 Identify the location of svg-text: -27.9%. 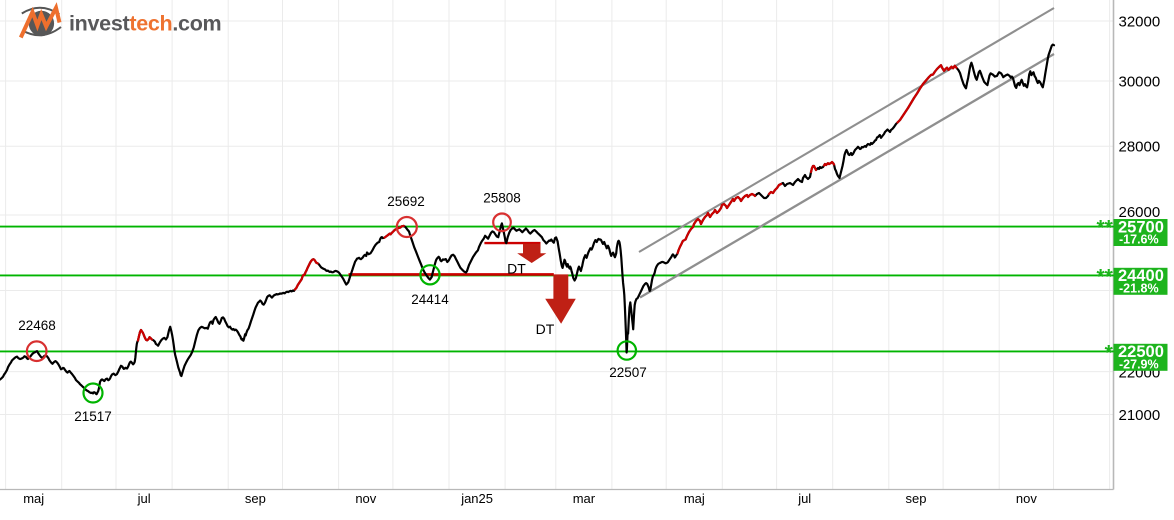
(1139, 365).